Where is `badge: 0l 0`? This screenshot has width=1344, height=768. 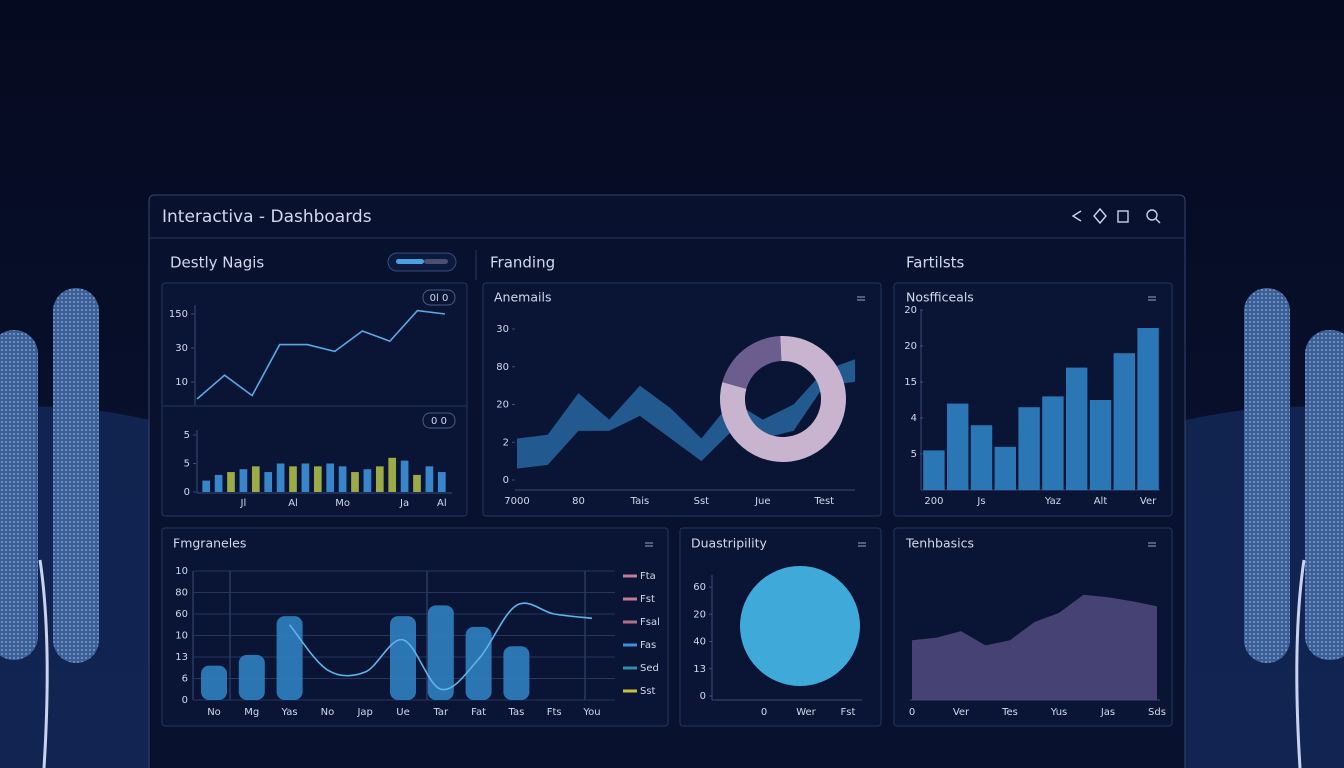 badge: 0l 0 is located at coordinates (439, 297).